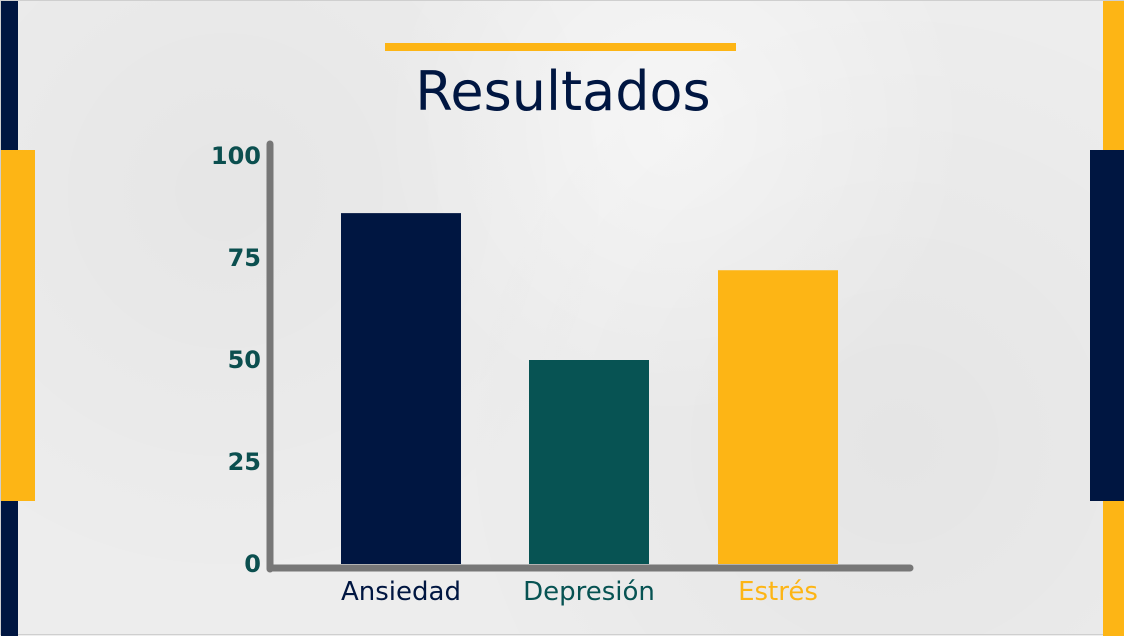 The image size is (1124, 636). Describe the element at coordinates (244, 462) in the screenshot. I see `y-tick-label: 25` at that location.